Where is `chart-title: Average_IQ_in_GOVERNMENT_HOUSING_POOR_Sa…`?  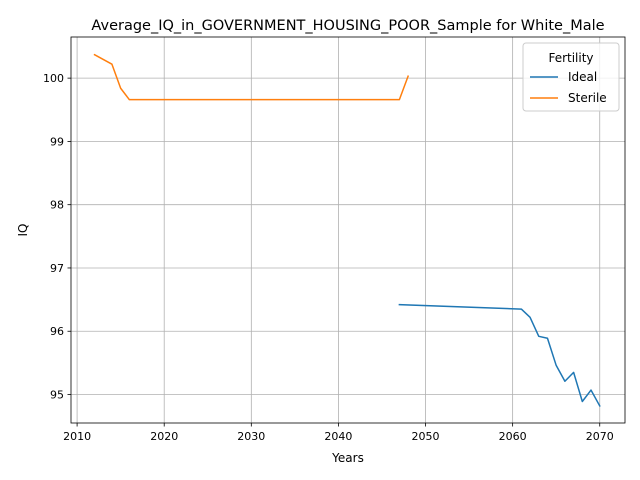
chart-title: Average_IQ_in_GOVERNMENT_HOUSING_POOR_Sa… is located at coordinates (347, 26).